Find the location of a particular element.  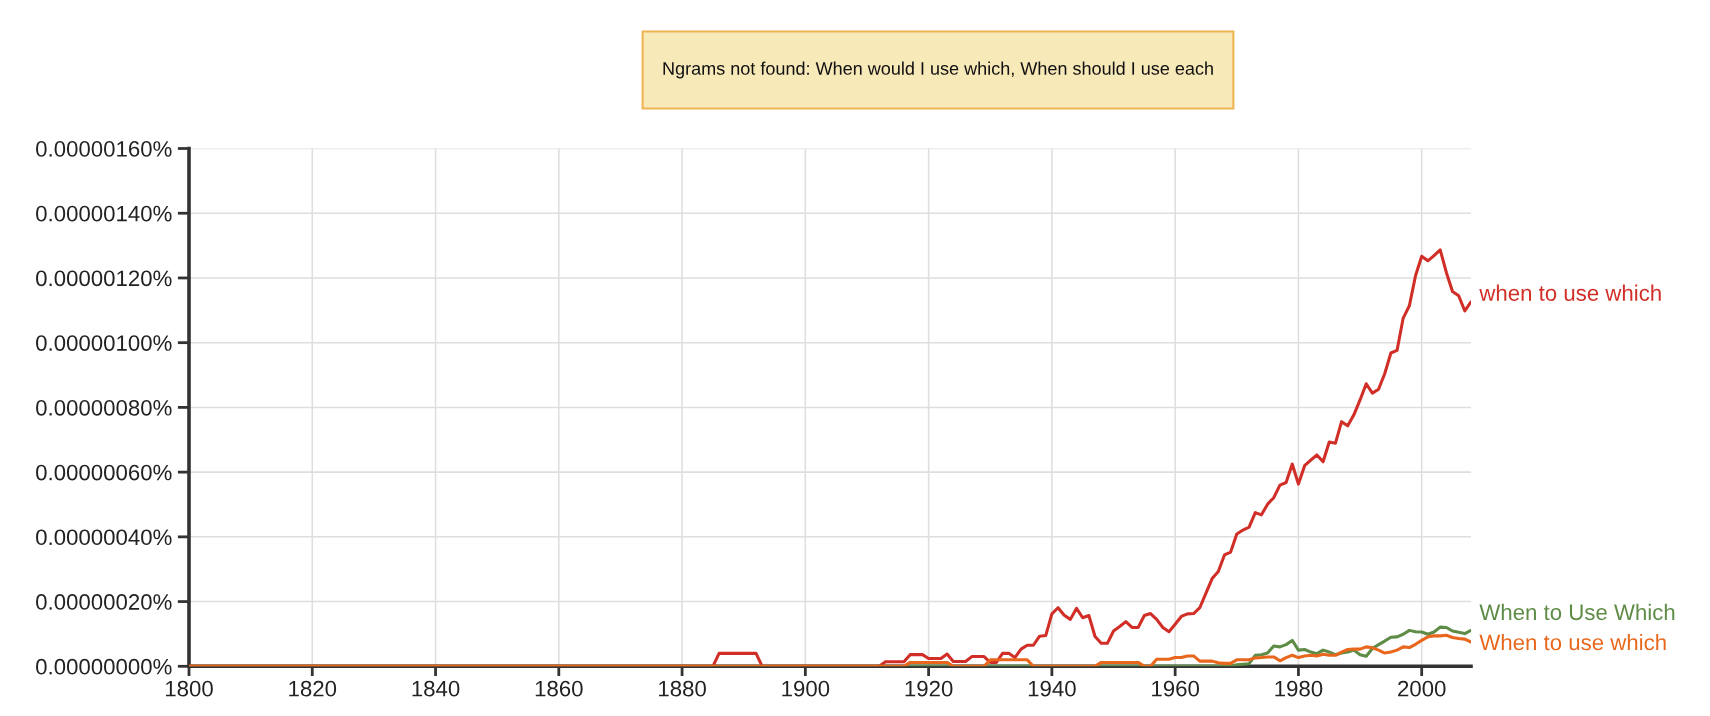

x-tick-label: 1840 is located at coordinates (436, 688).